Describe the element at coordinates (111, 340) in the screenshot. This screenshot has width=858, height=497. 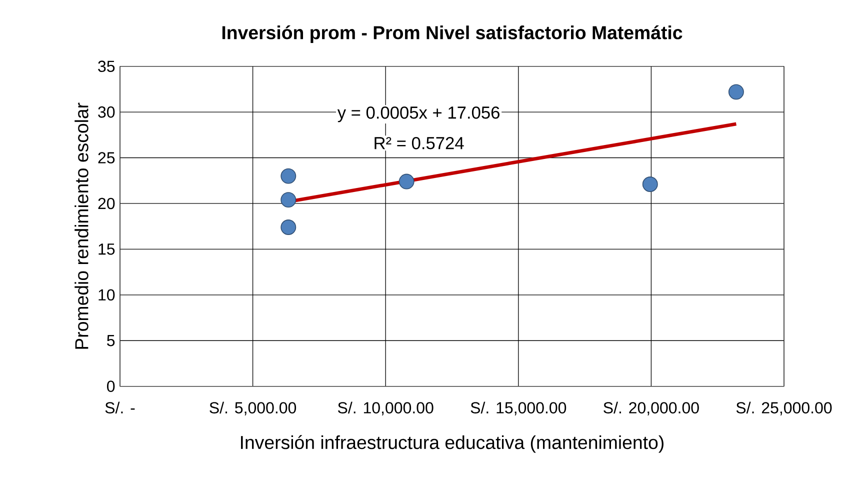
I see `y-tick-label: 5` at that location.